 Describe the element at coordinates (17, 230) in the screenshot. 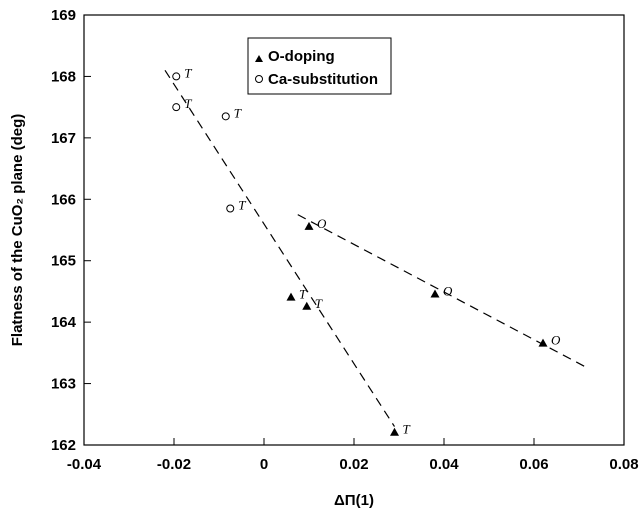

I see `y-axis-title: Flatness of the CuO₂ plane (deg)` at that location.